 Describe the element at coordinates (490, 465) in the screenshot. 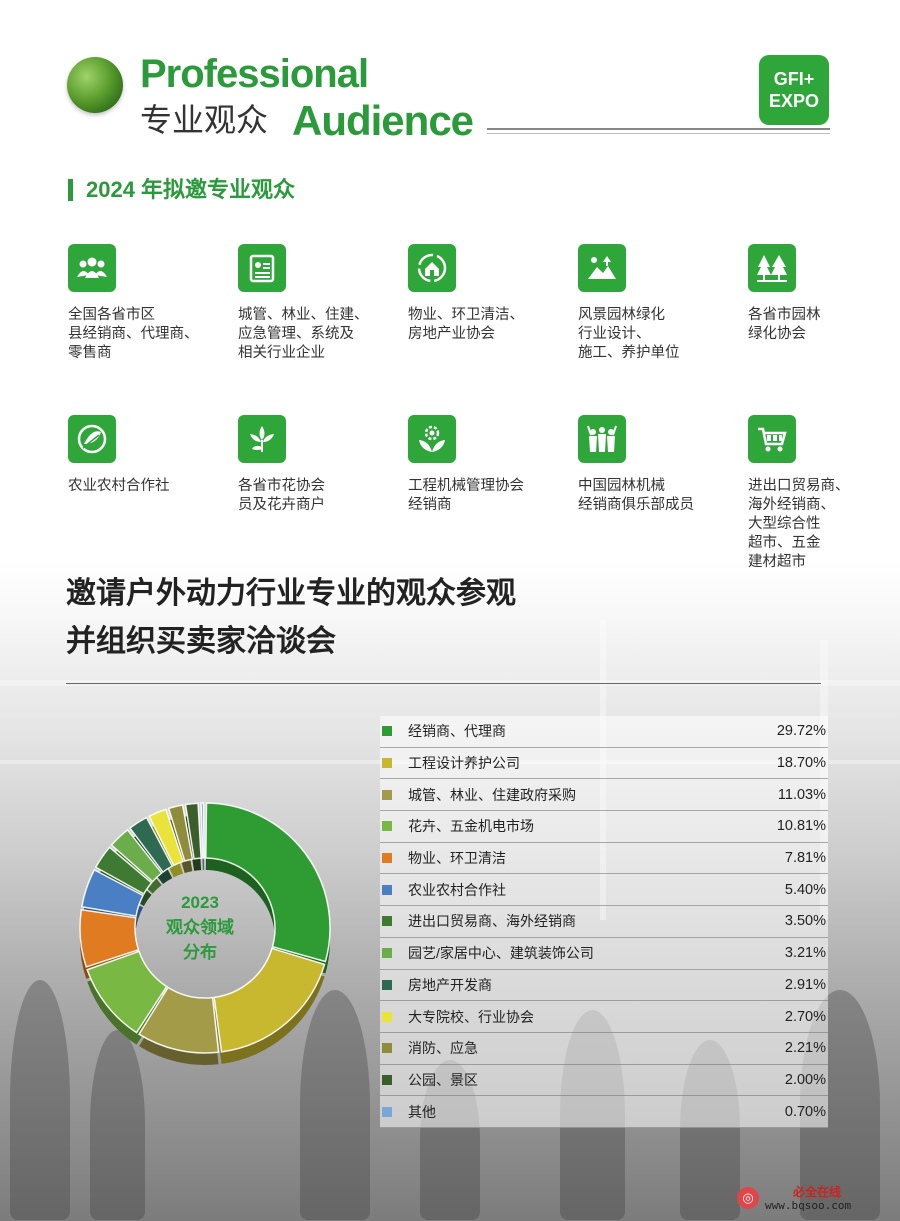

I see `audience-item: 工程机械管理协会 经销商` at that location.